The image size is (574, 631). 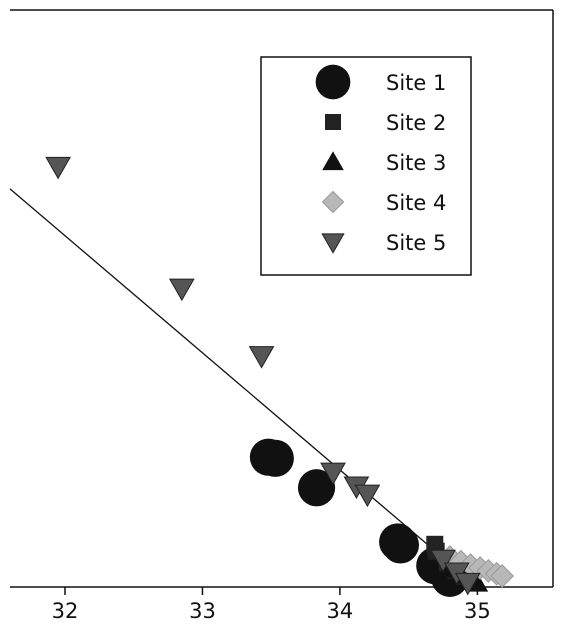 I want to click on x-tick-label: 32, so click(x=65, y=611).